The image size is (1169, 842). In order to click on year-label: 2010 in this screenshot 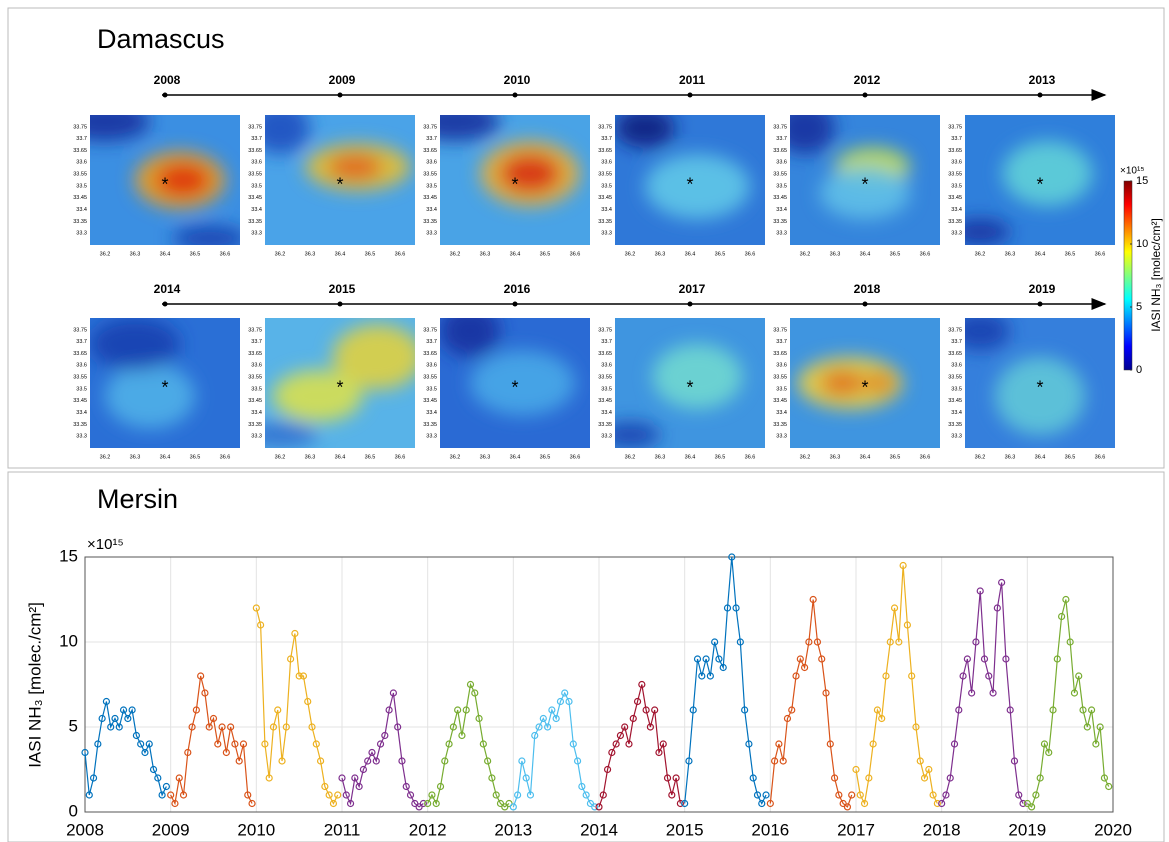, I will do `click(517, 80)`.